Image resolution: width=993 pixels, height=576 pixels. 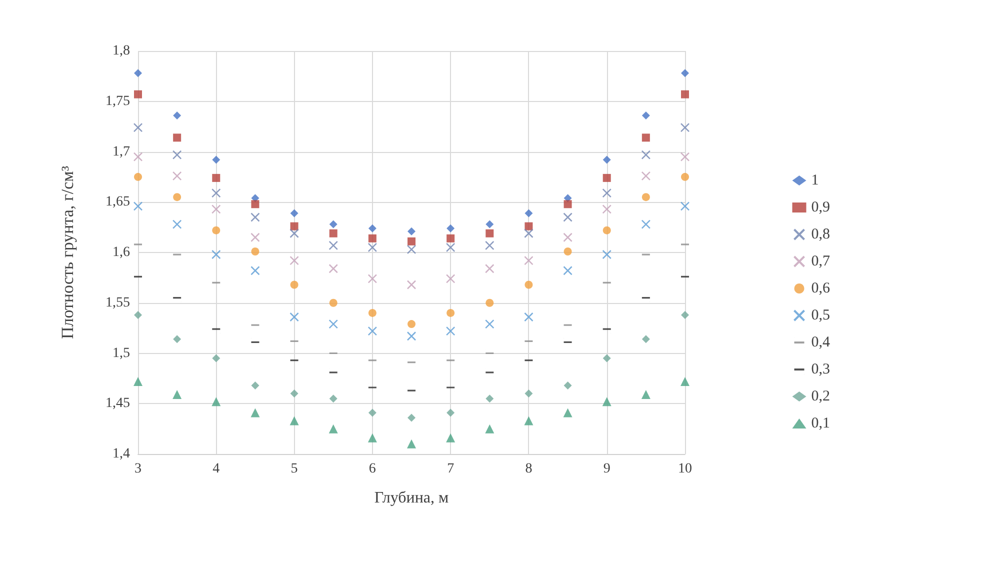 I want to click on y-tick-label: 1,4, so click(x=121, y=454).